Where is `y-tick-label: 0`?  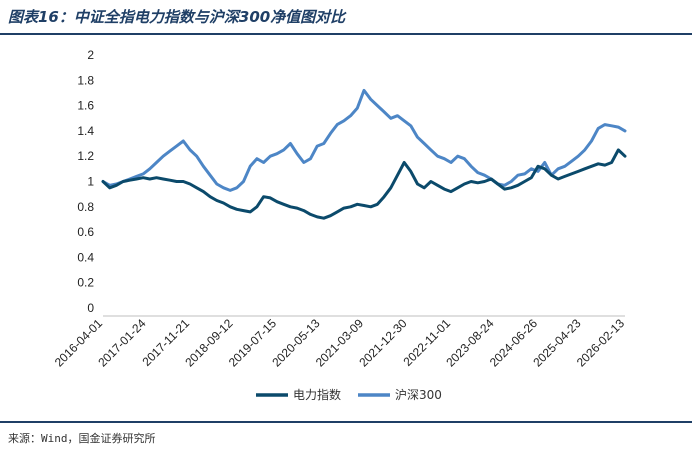
y-tick-label: 0 is located at coordinates (90, 308).